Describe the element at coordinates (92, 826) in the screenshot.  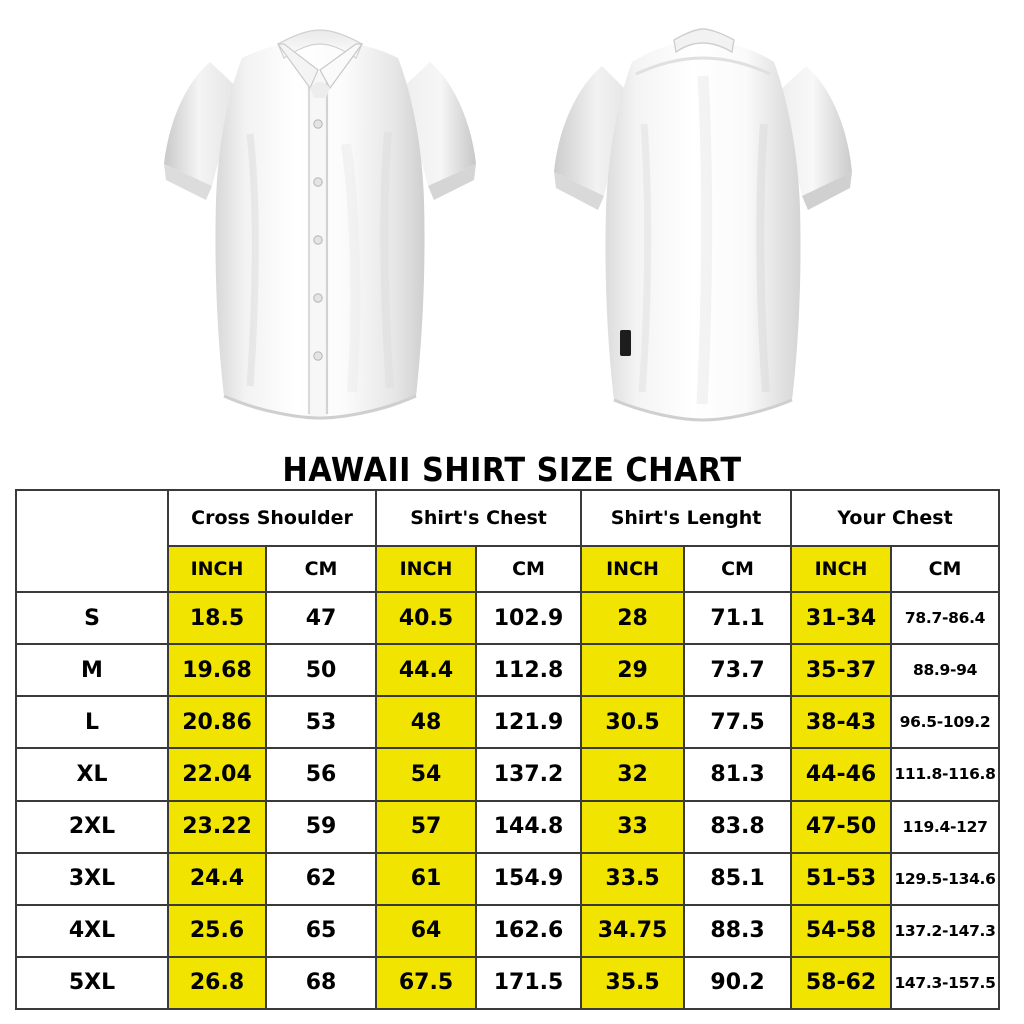
I see `size-label: 2XL` at that location.